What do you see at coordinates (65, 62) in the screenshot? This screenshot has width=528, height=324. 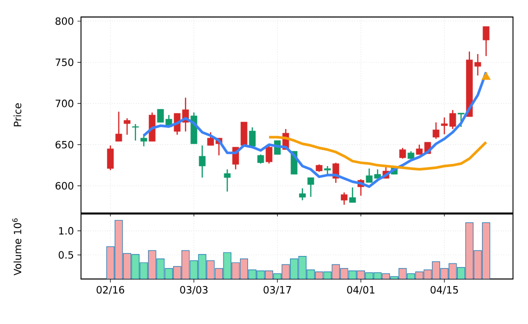 I see `y-tick-label: 750` at bounding box center [65, 62].